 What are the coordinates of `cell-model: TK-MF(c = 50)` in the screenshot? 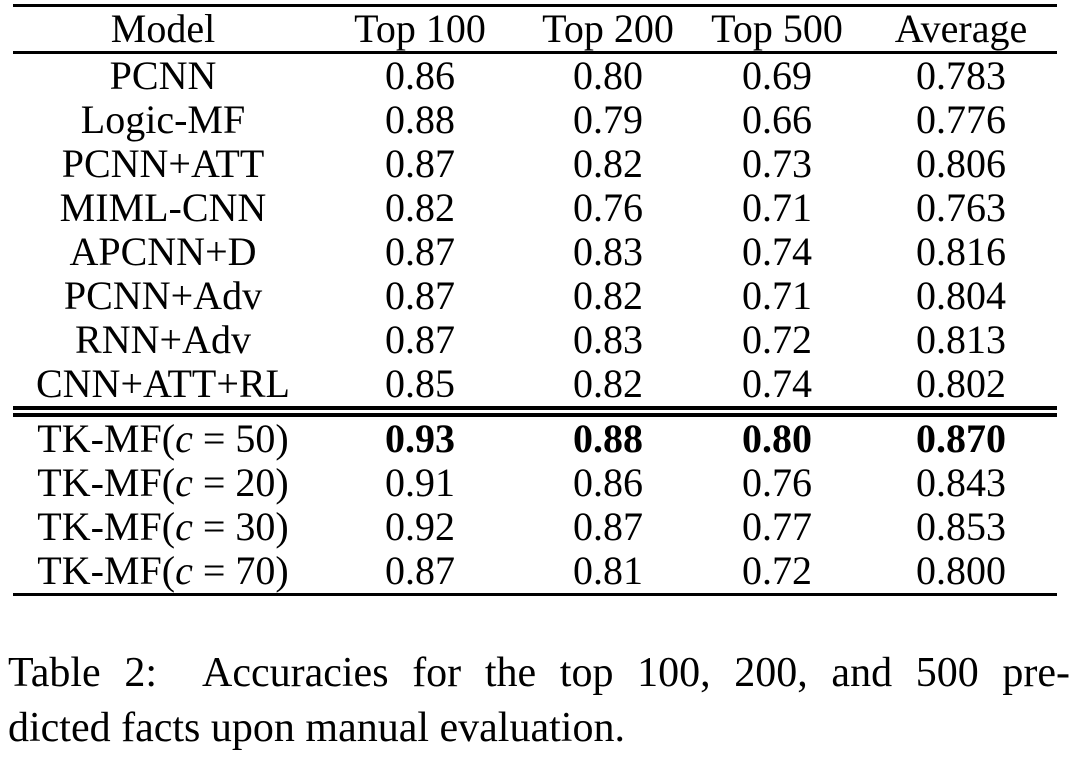 It's located at (163, 433).